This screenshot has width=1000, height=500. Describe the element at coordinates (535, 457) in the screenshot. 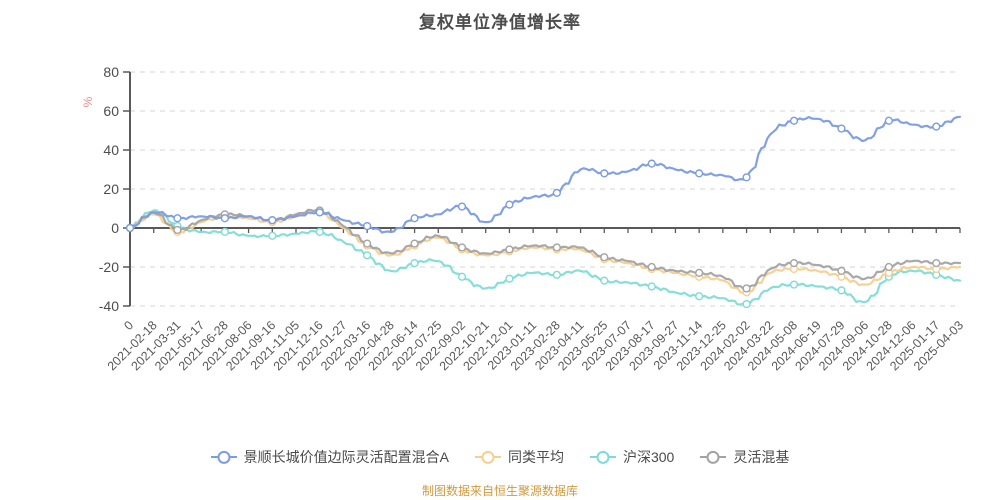

I see `legend-label: 同类平均` at that location.